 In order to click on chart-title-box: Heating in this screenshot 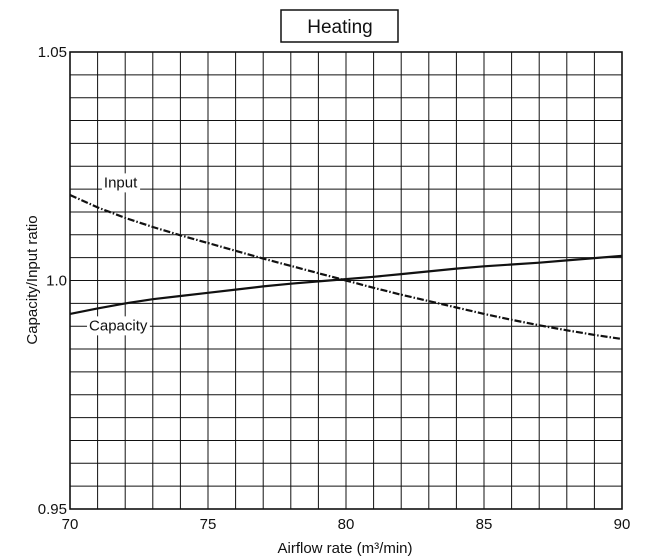, I will do `click(339, 26)`.